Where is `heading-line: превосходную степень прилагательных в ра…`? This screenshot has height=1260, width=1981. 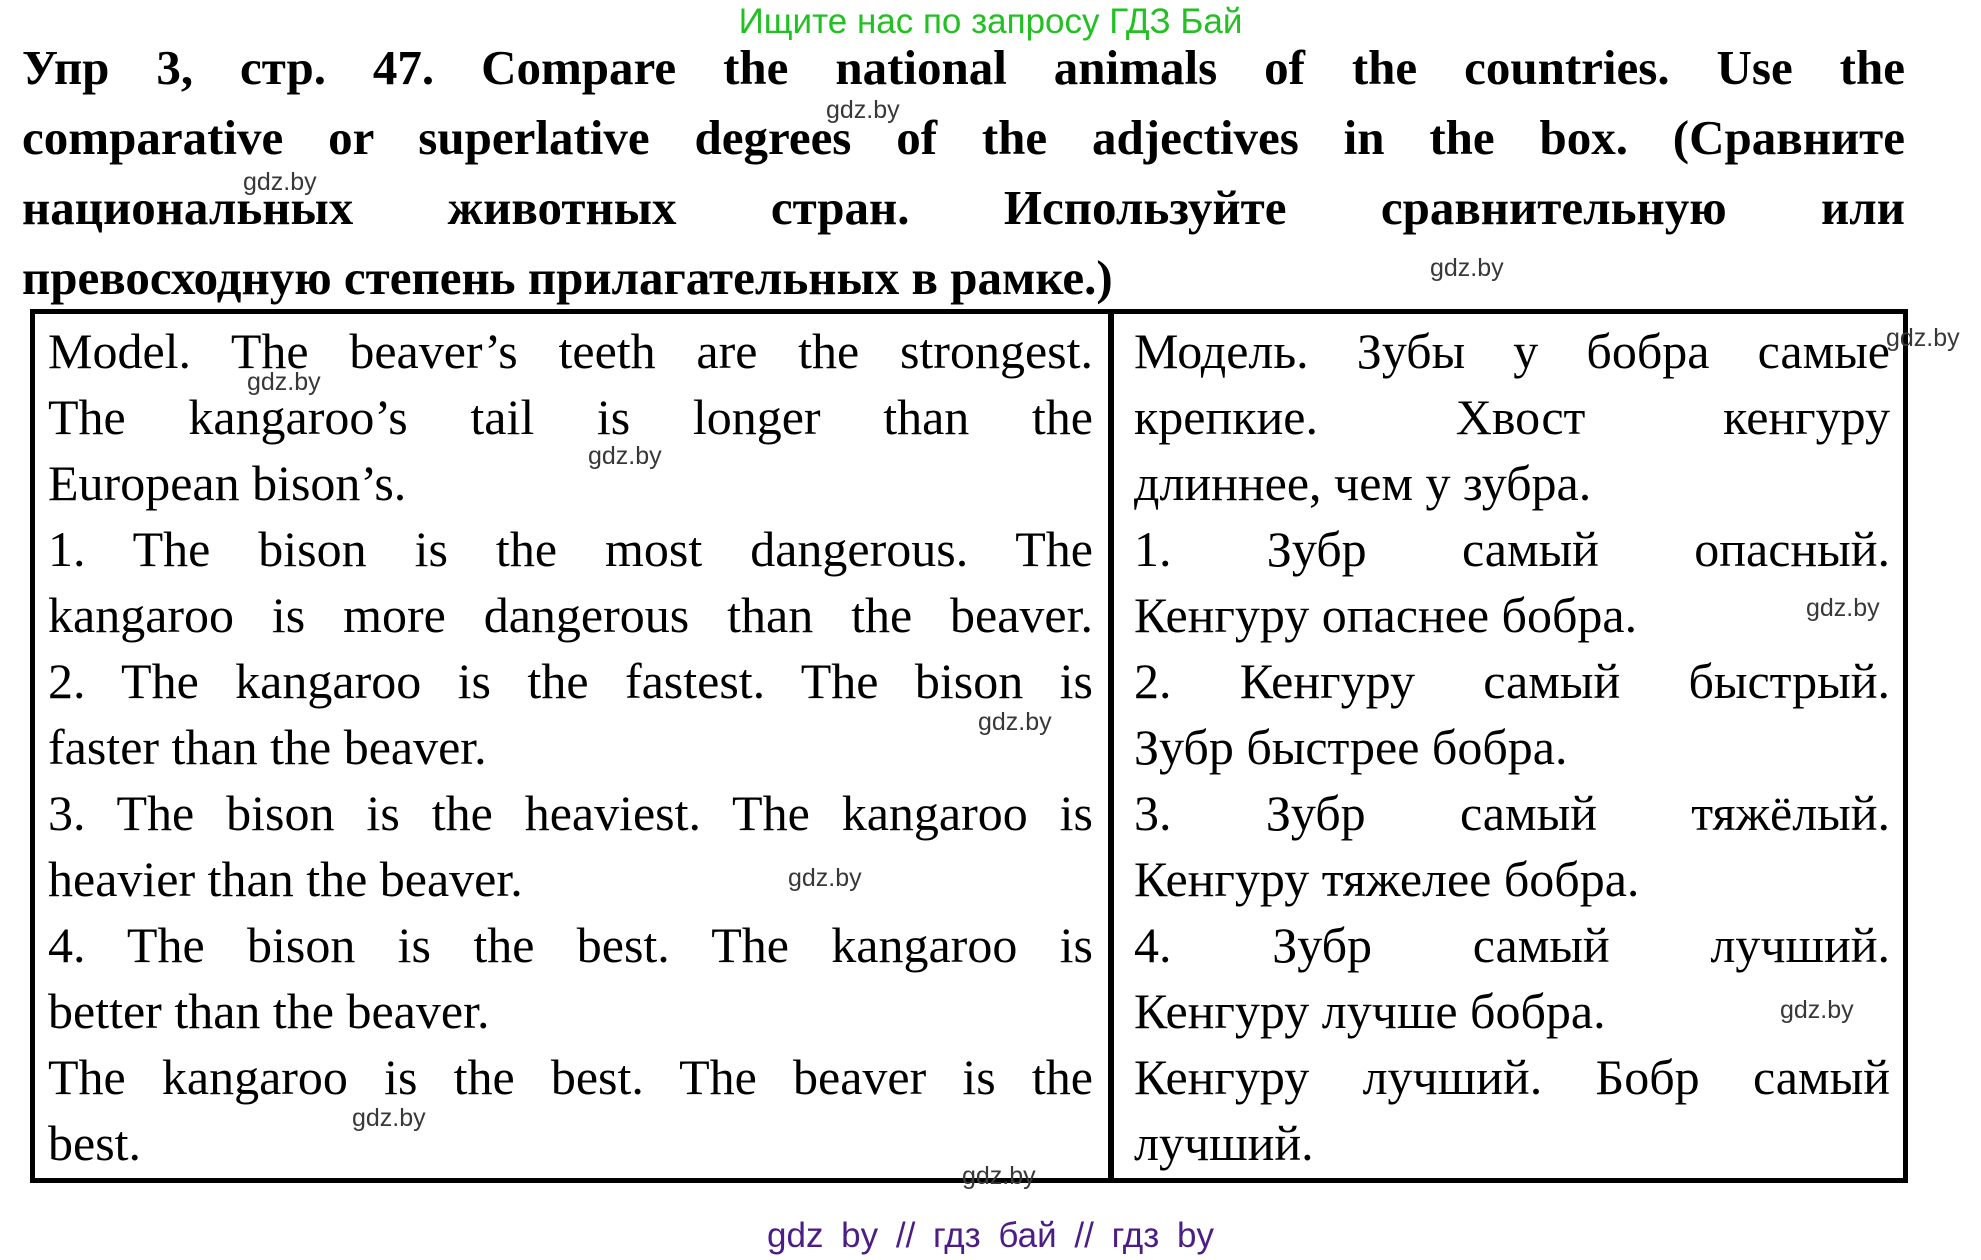 heading-line: превосходную степень прилагательных в ра… is located at coordinates (567, 277).